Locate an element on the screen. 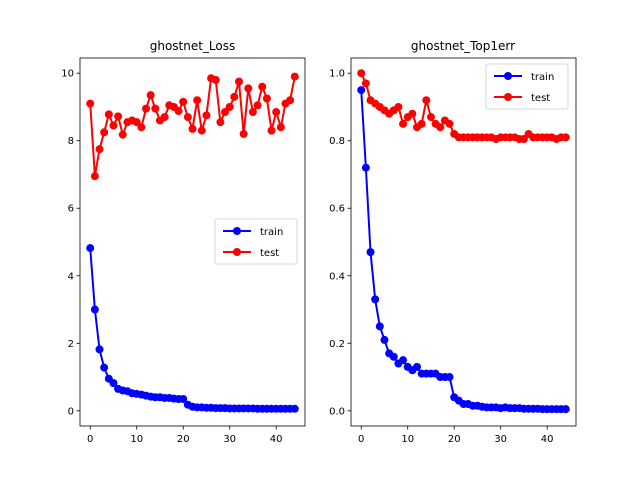  top1err-xtick-label: 30 is located at coordinates (500, 439).